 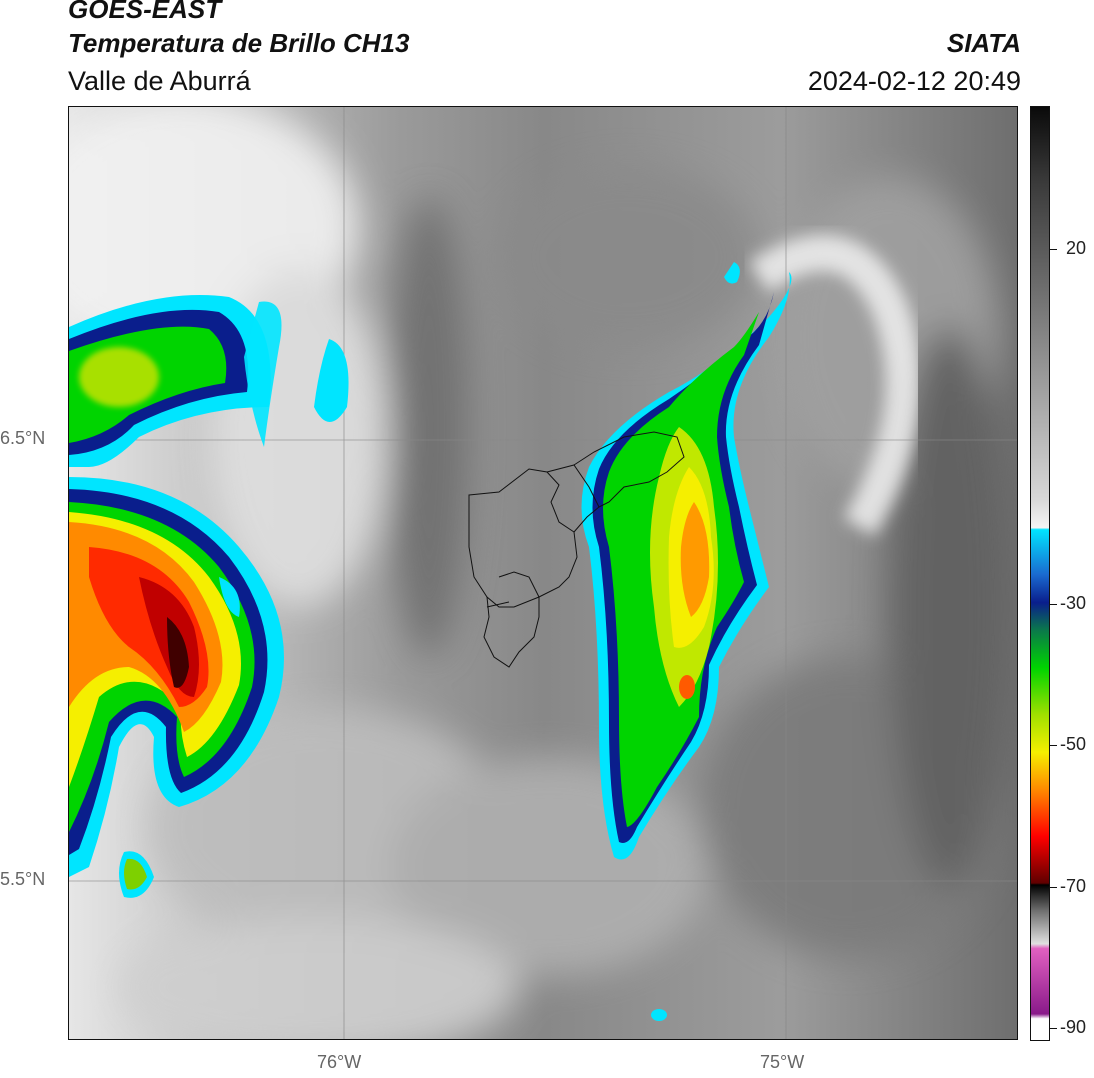 What do you see at coordinates (239, 43) in the screenshot?
I see `product-title: Temperatura de Brillo CH13` at bounding box center [239, 43].